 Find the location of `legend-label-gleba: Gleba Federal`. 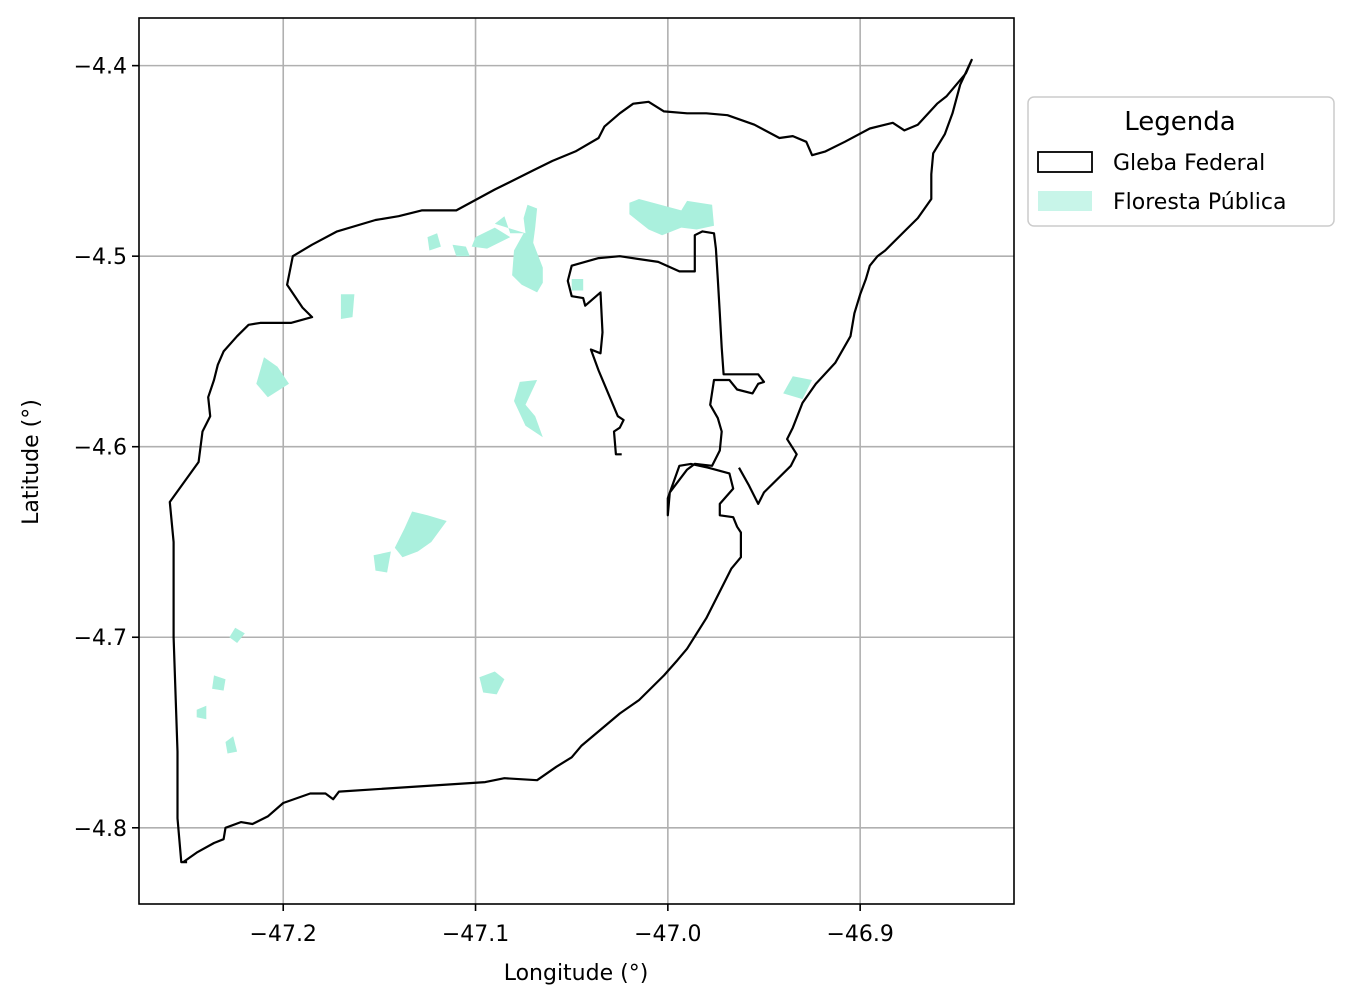

legend-label-gleba: Gleba Federal is located at coordinates (1189, 163).